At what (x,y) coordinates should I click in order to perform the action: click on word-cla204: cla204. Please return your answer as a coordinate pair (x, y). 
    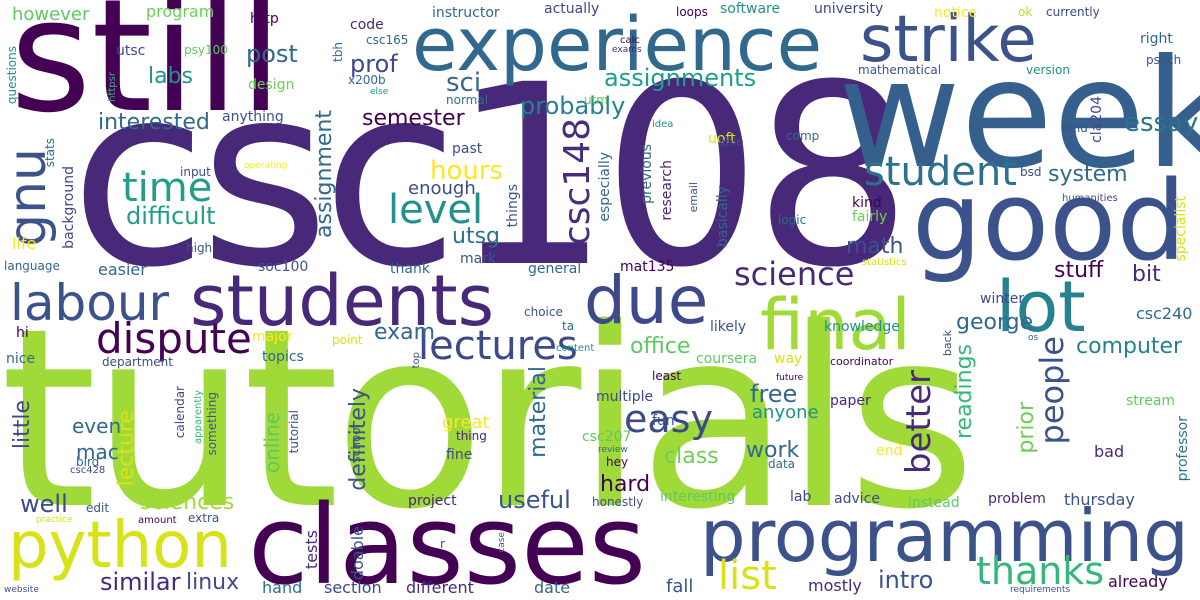
    Looking at the image, I should click on (1097, 119).